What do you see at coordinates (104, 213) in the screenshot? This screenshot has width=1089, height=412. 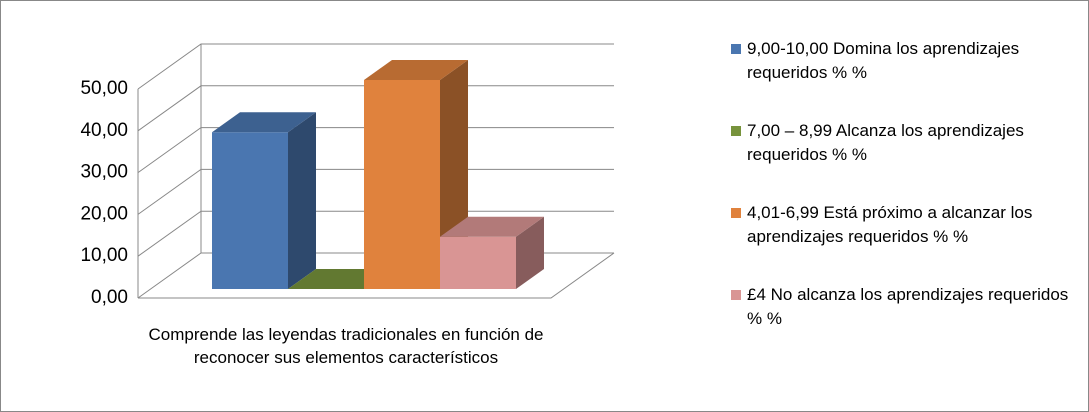 I see `y-tick-label: 20,00` at bounding box center [104, 213].